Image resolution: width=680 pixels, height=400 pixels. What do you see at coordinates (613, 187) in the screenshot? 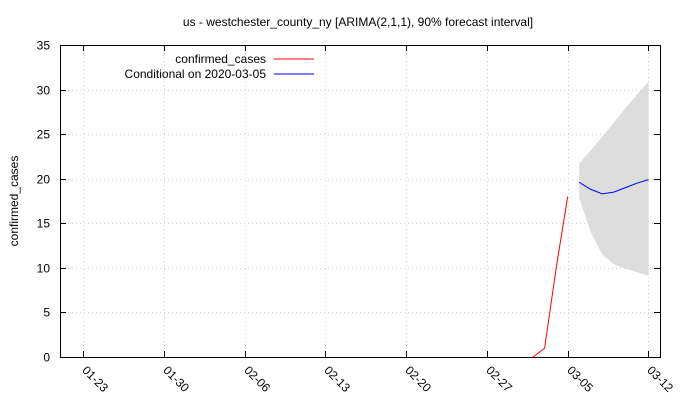
I see `series-line-forecast` at bounding box center [613, 187].